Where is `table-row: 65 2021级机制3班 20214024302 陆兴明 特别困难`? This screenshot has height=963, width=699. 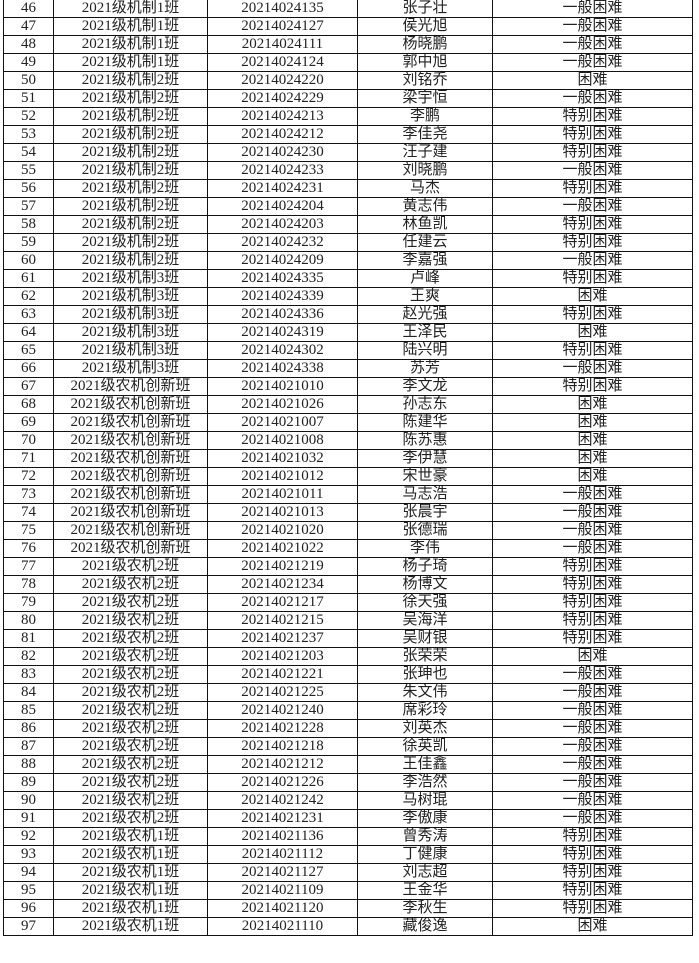 table-row: 65 2021级机制3班 20214024302 陆兴明 特别困难 is located at coordinates (348, 350).